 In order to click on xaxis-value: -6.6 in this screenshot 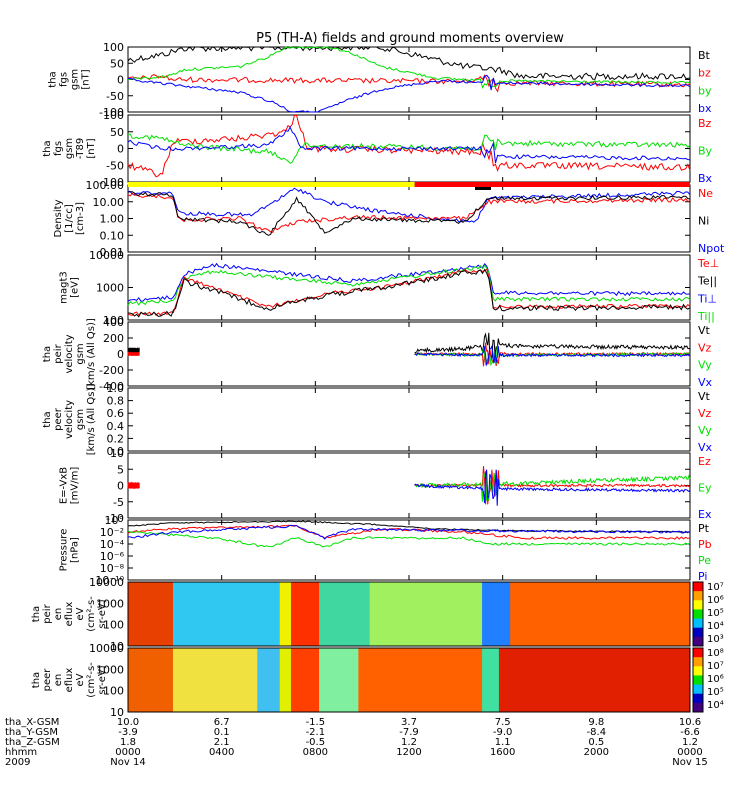, I will do `click(690, 732)`.